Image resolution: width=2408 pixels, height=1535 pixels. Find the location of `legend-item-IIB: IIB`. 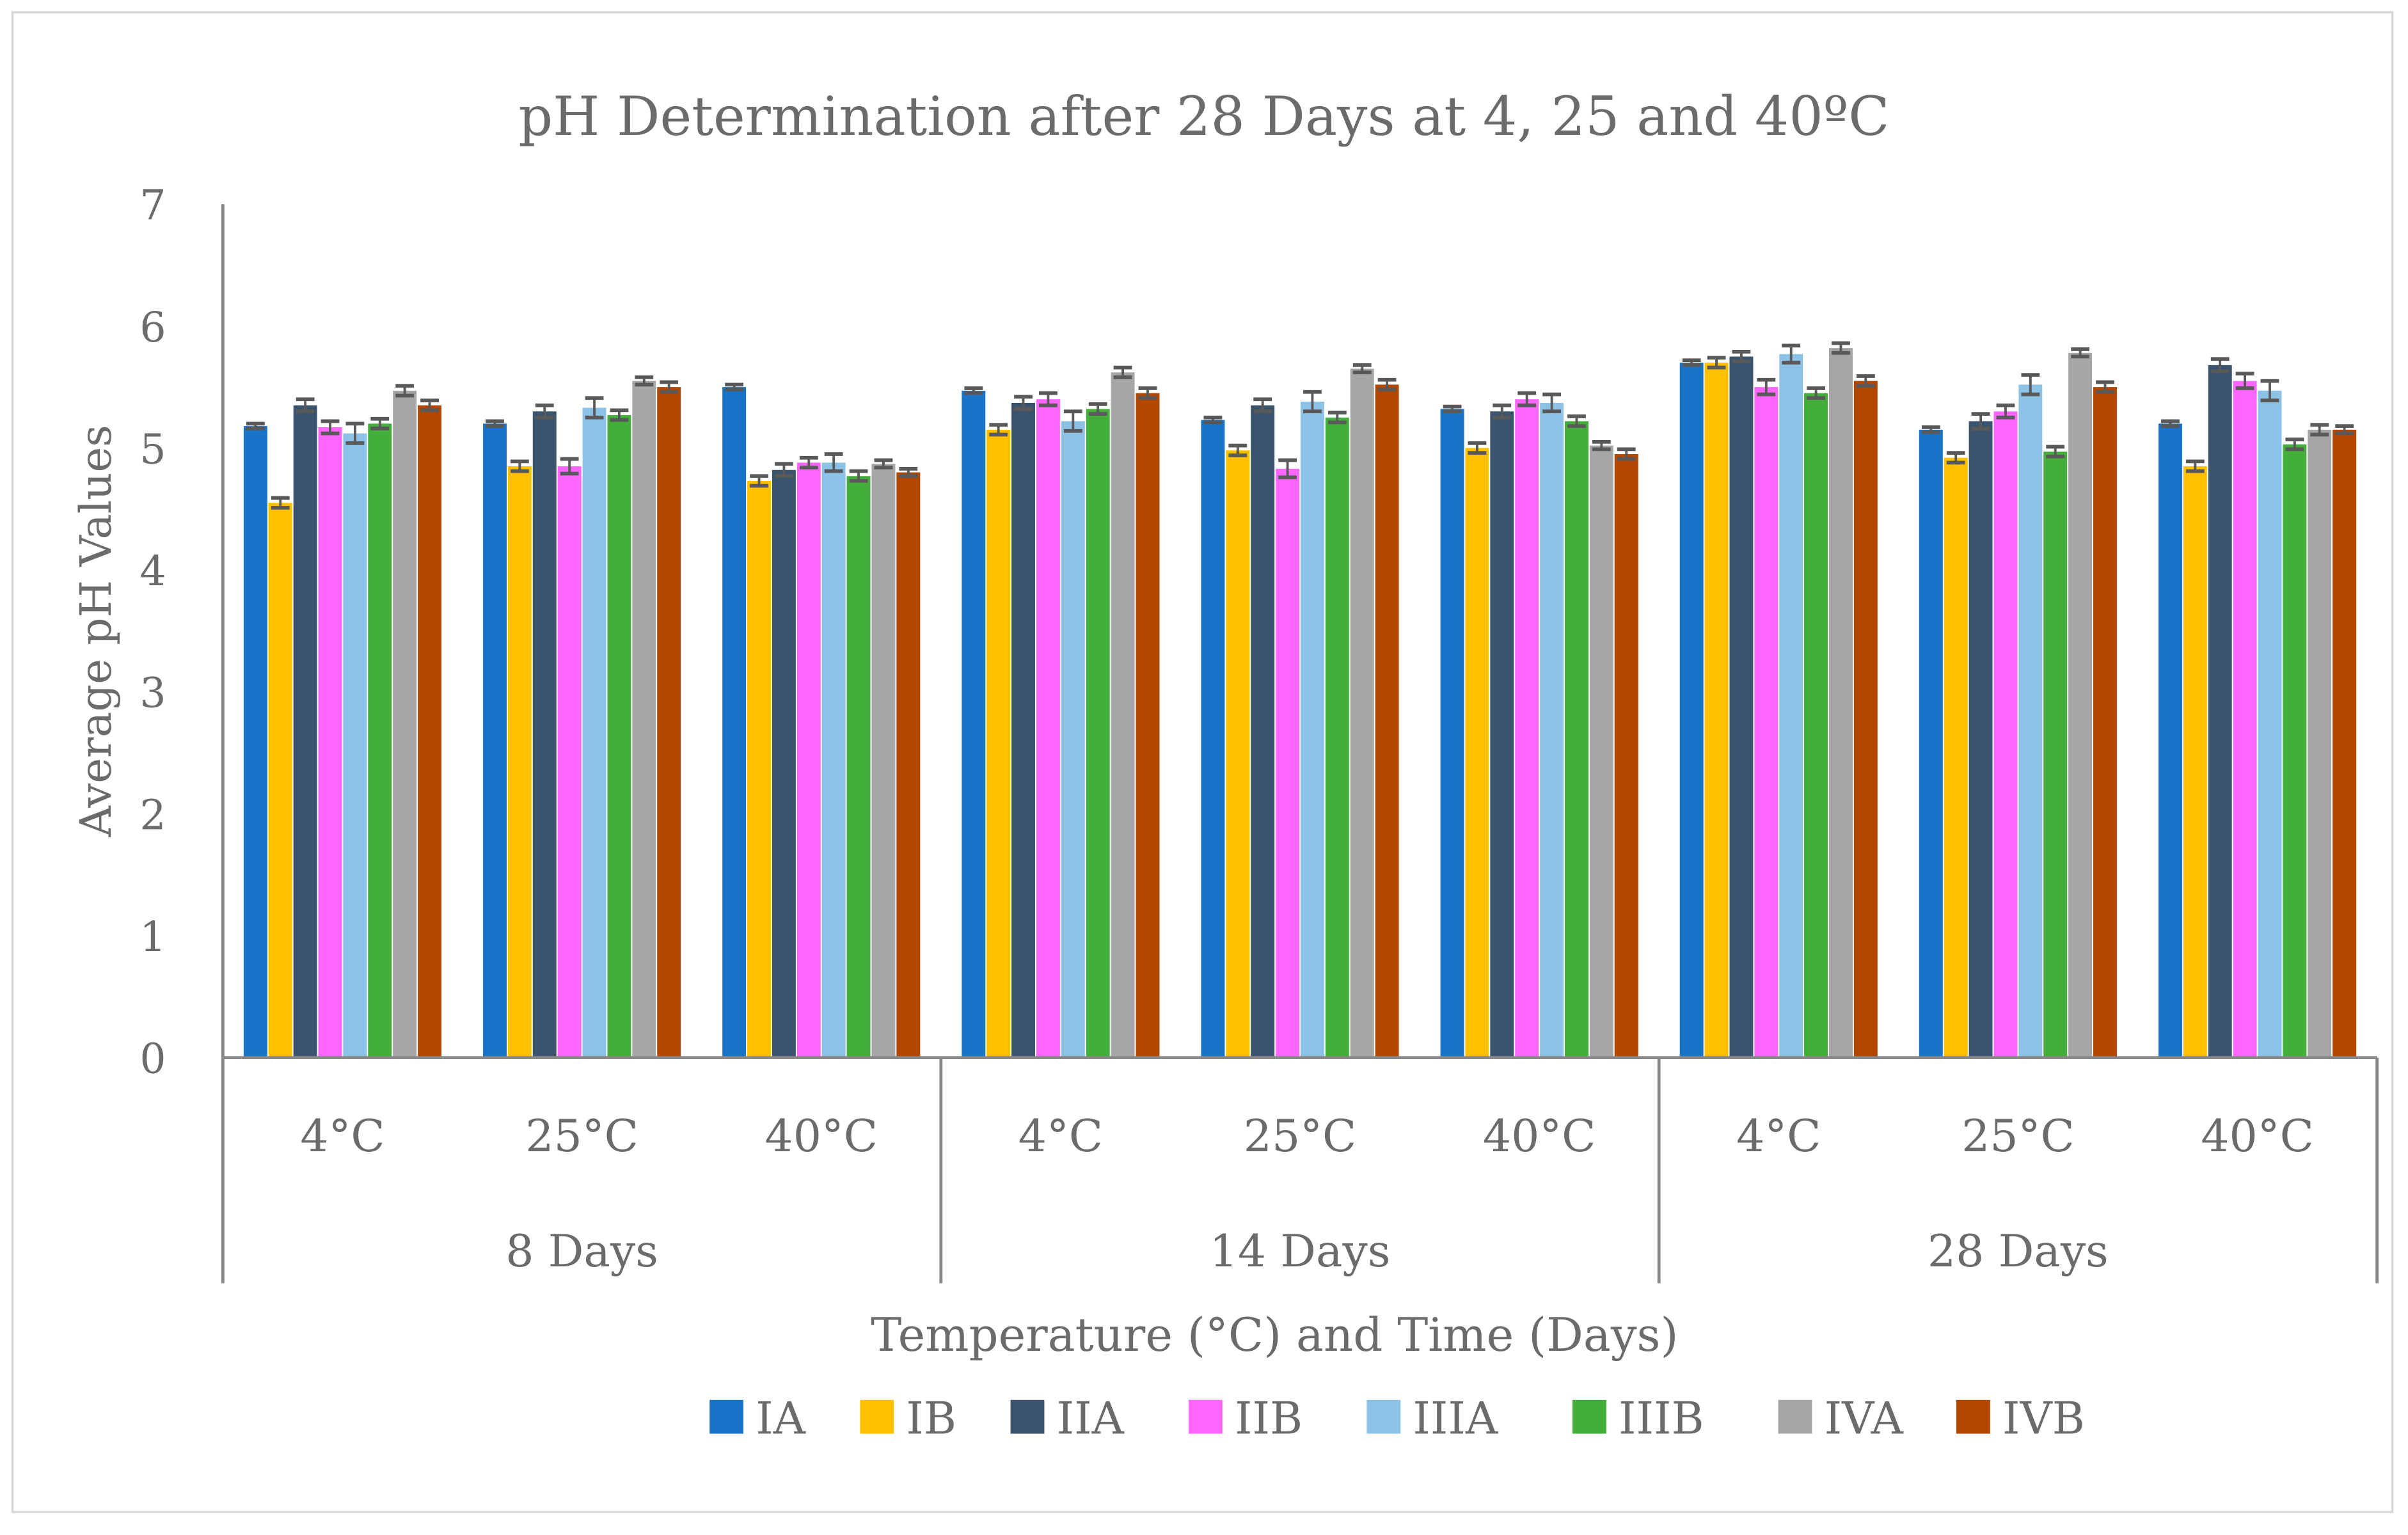

legend-item-IIB: IIB is located at coordinates (1246, 1419).